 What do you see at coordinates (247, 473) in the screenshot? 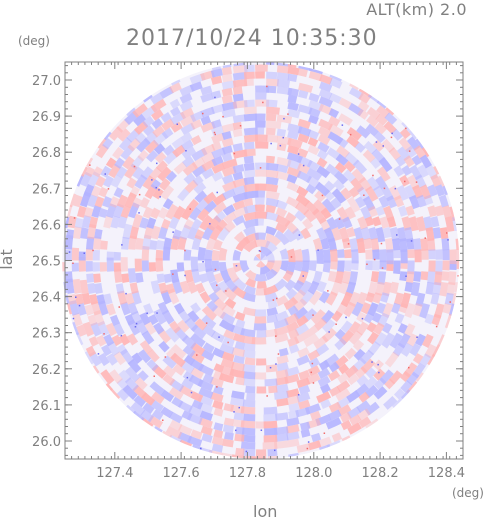
I see `x-tick-label: 127.8` at bounding box center [247, 473].